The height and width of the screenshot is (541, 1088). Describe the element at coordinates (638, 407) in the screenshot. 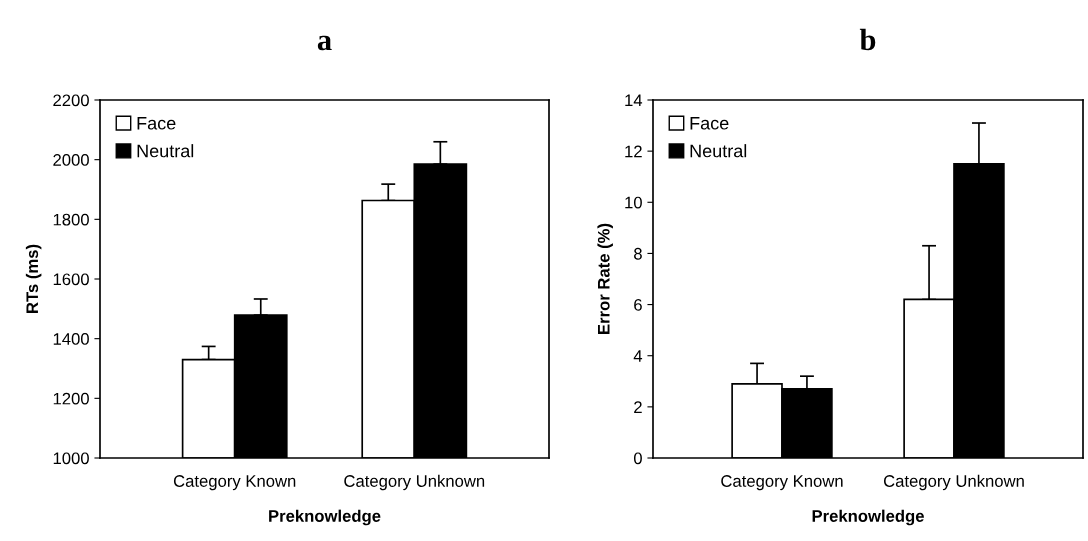

I see `y-tick-label: 2` at that location.